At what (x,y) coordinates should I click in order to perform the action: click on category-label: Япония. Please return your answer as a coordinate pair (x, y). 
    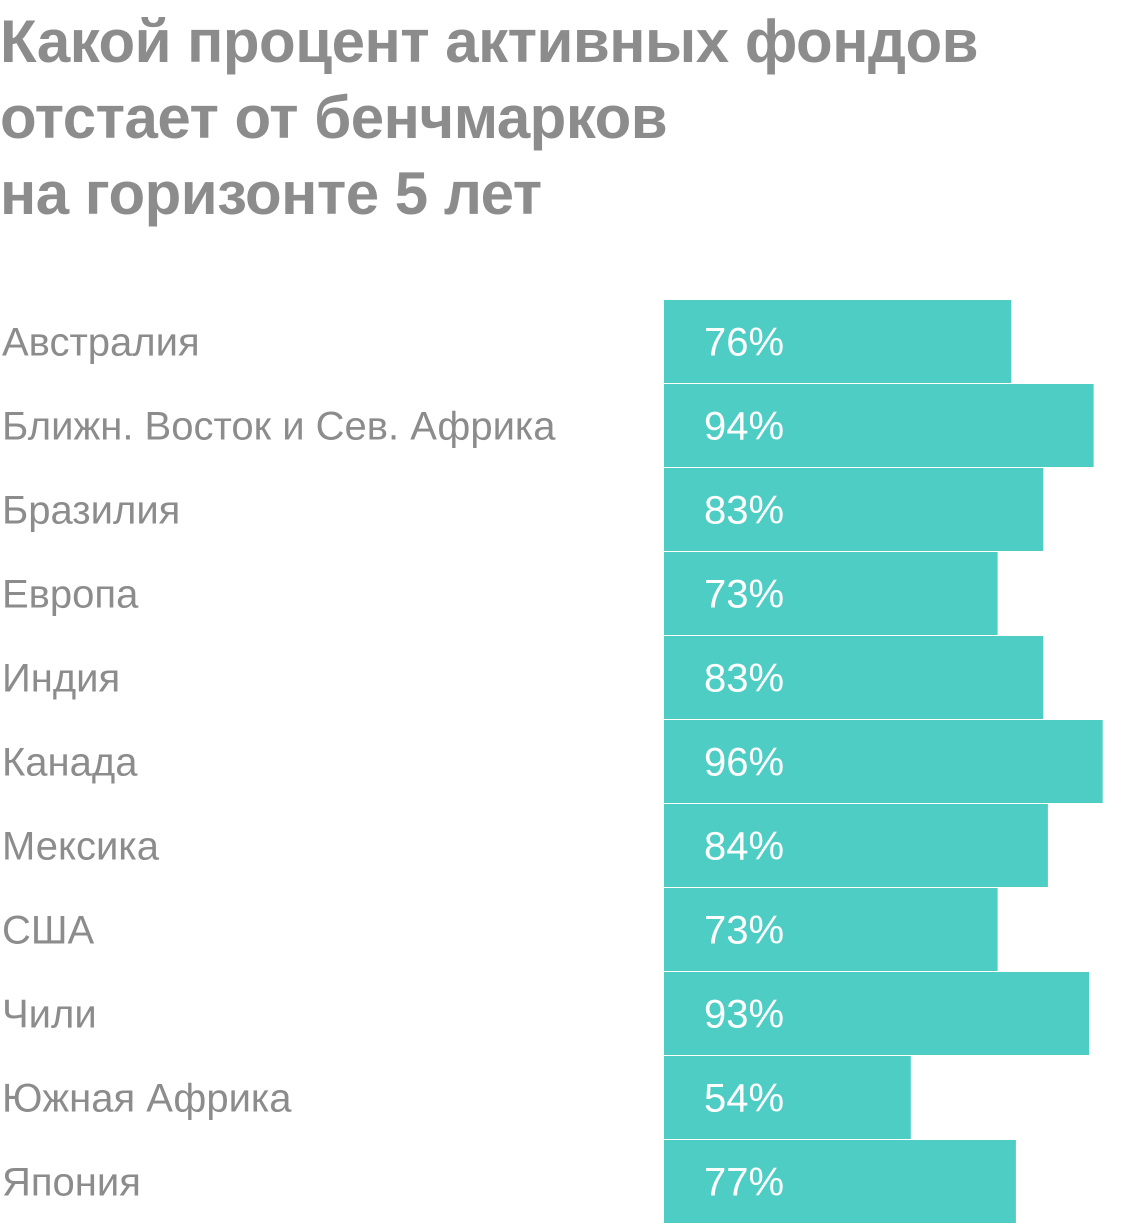
    Looking at the image, I should click on (71, 1183).